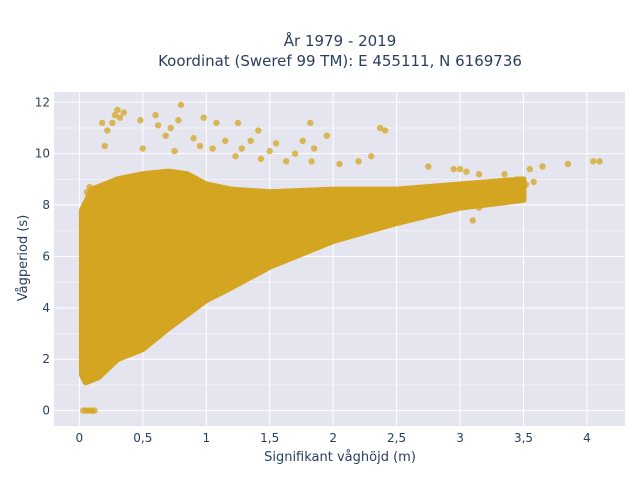  What do you see at coordinates (523, 438) in the screenshot?
I see `x-tick-label: 3,5` at bounding box center [523, 438].